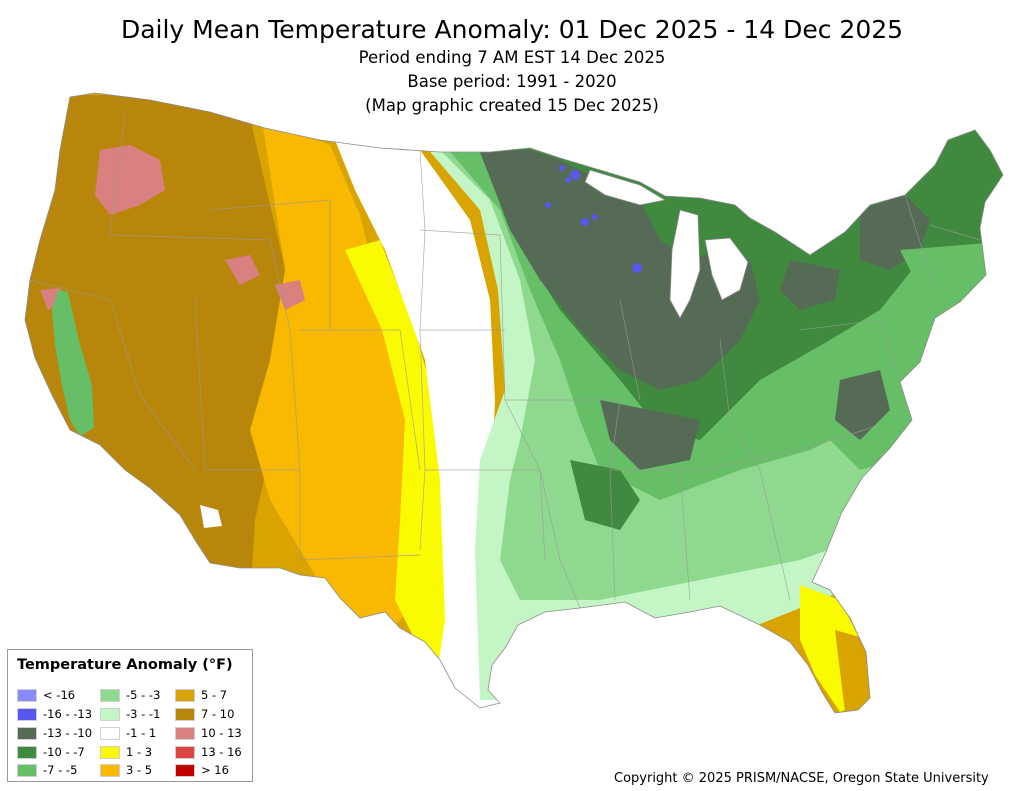 The height and width of the screenshot is (791, 1024). What do you see at coordinates (218, 714) in the screenshot?
I see `legend-label: 7 - 10` at bounding box center [218, 714].